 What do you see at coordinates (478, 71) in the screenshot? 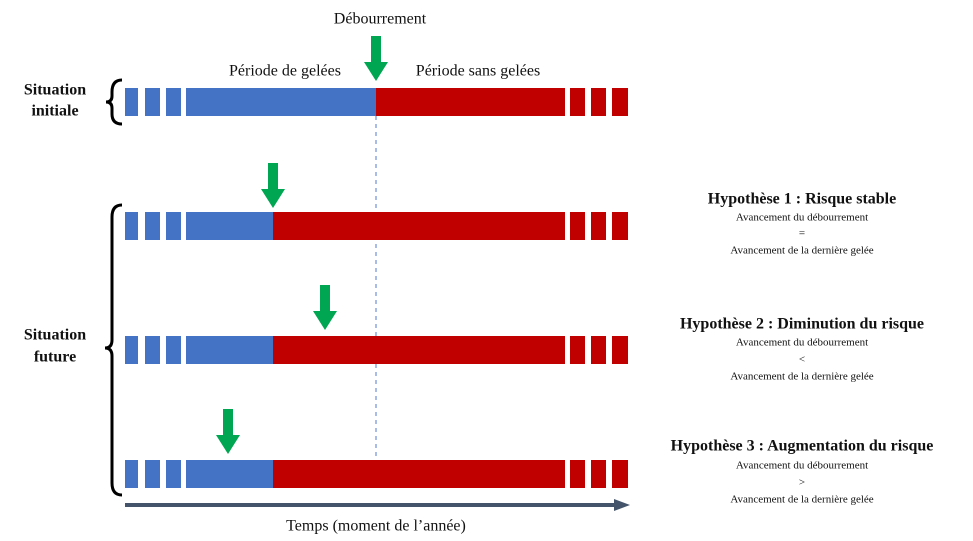
I see `period-label: Période sans gelées` at bounding box center [478, 71].